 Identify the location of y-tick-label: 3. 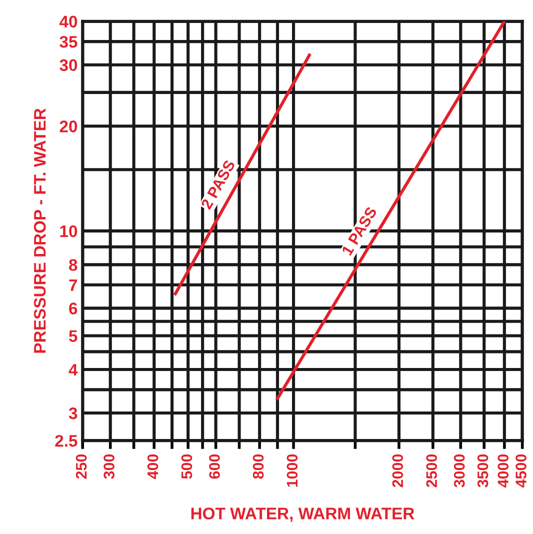
(73, 413).